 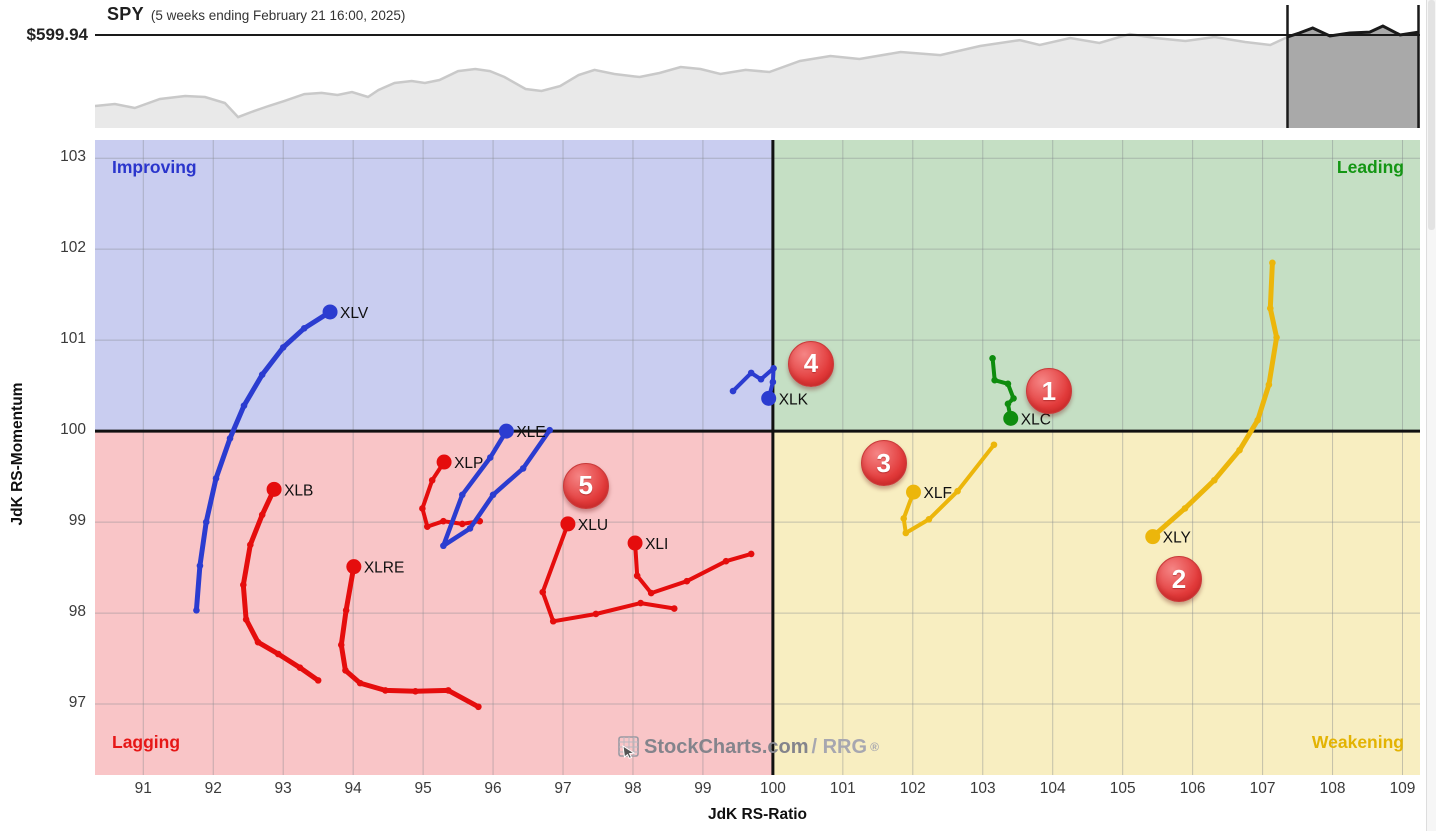 What do you see at coordinates (1431, 415) in the screenshot?
I see `scrollbar` at bounding box center [1431, 415].